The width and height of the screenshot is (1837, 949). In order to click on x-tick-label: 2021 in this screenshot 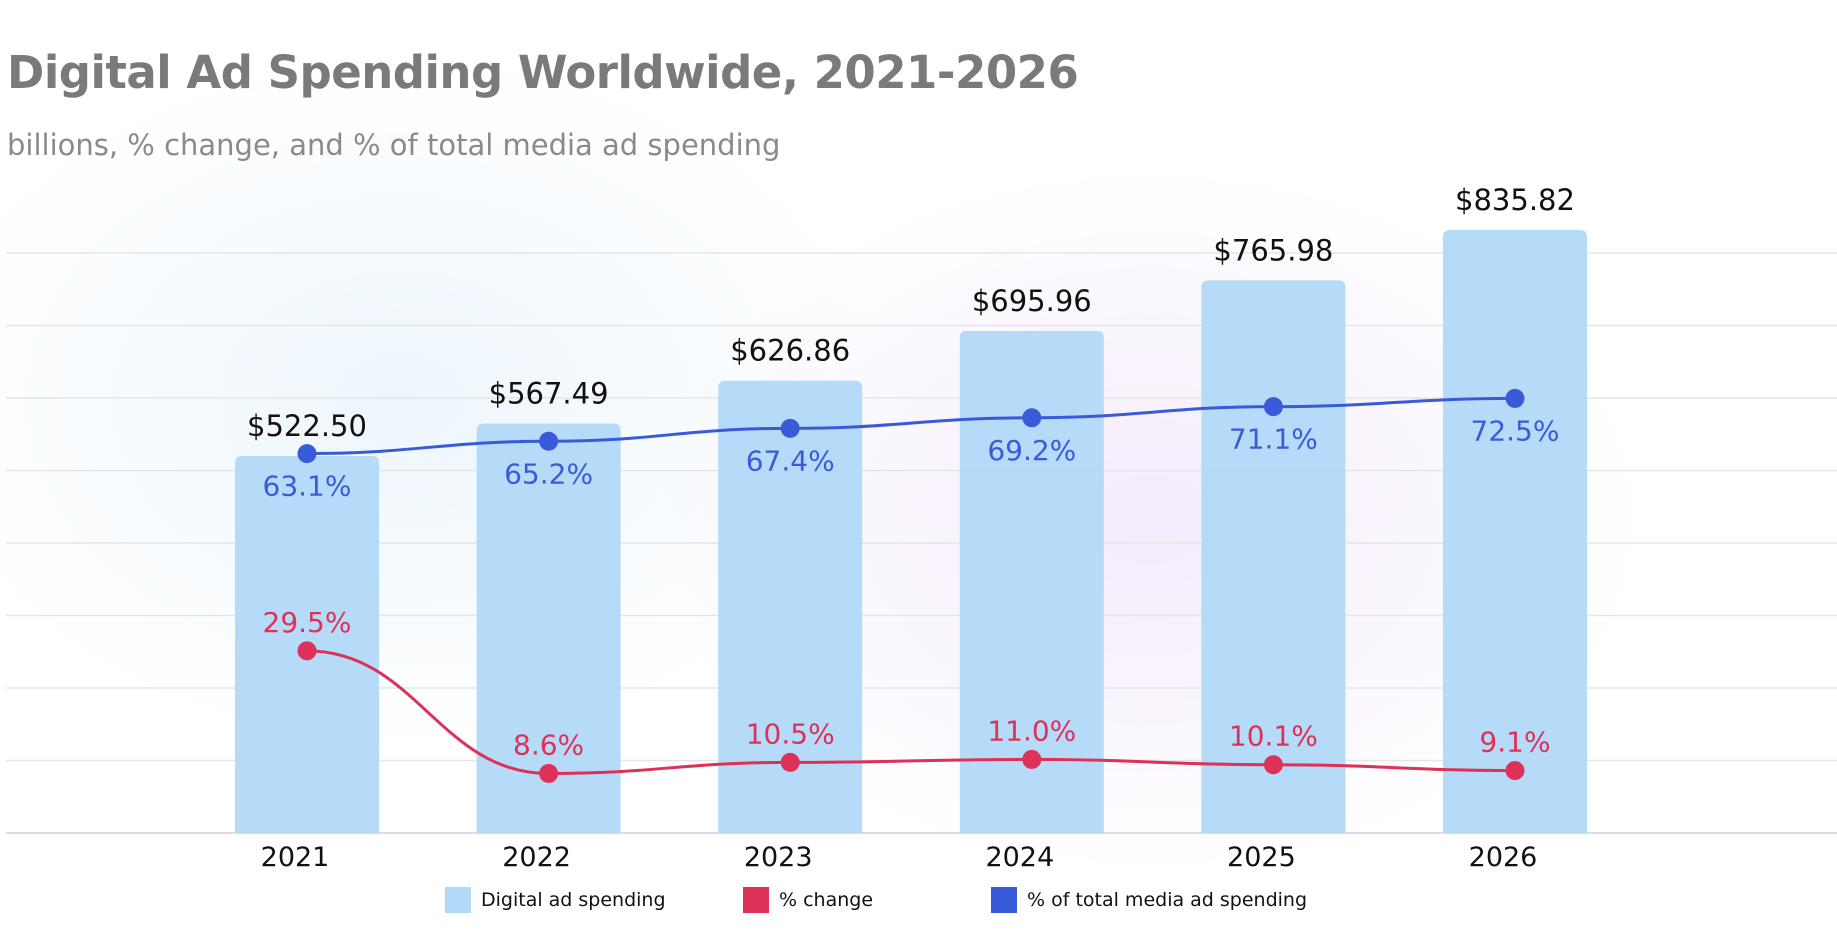, I will do `click(295, 857)`.